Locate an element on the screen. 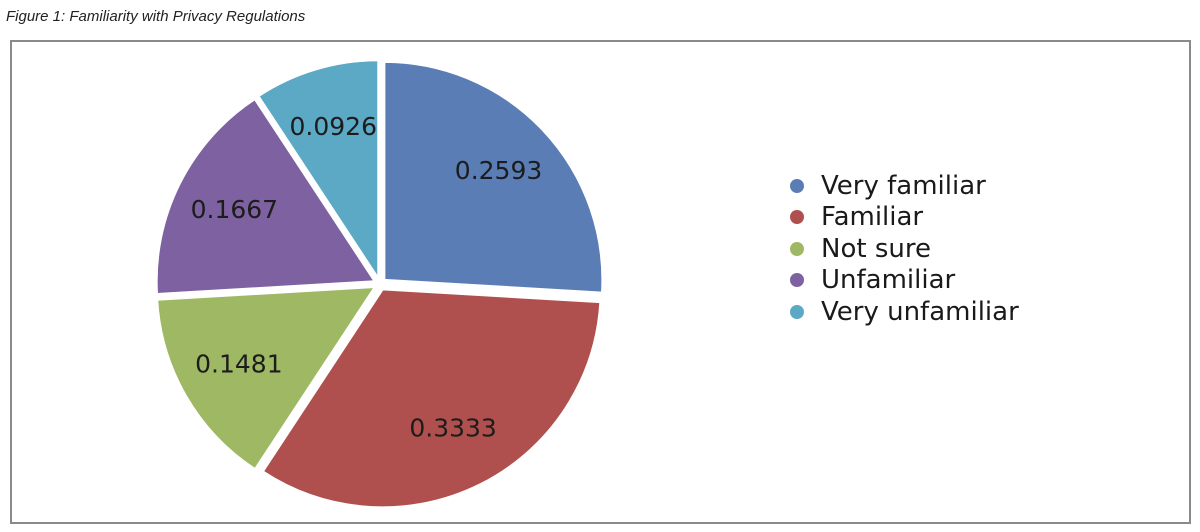 The image size is (1200, 532). legend-label: Very unfamiliar is located at coordinates (920, 311).